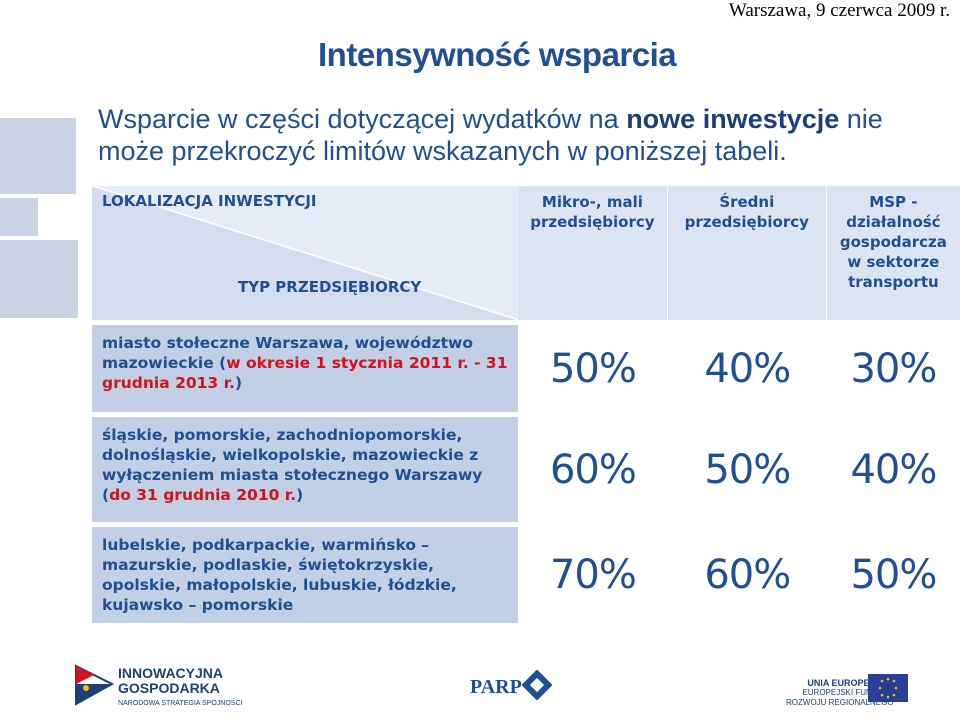 This screenshot has width=960, height=718. I want to click on innowacyjna-gospodarka-logo: INNOWACYJNA GOSPODARKA, so click(171, 680).